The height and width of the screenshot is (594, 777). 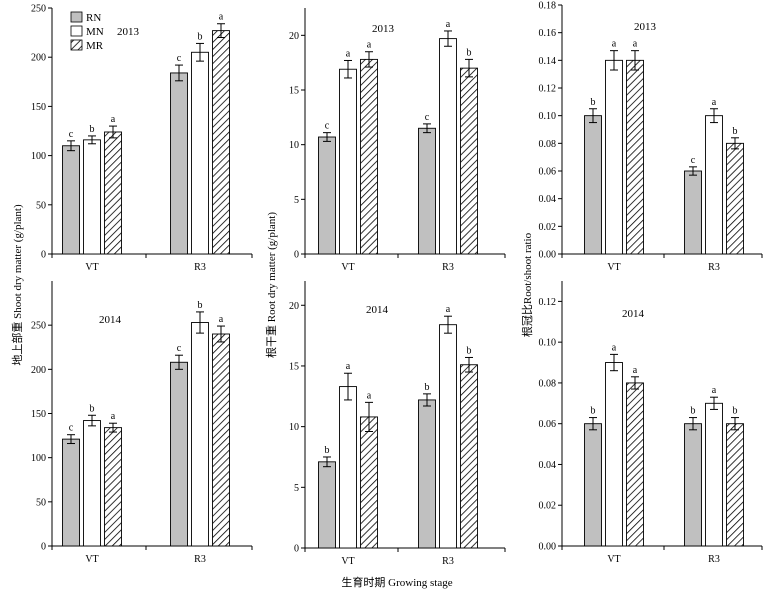 I want to click on y-tick-label: 0.06, so click(x=548, y=172).